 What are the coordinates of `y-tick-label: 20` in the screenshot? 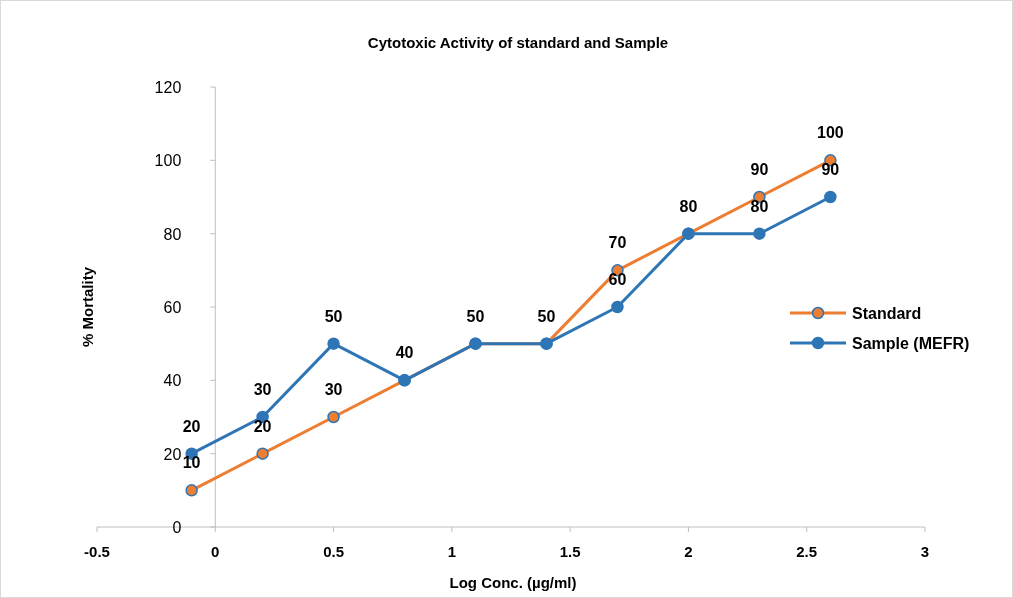 It's located at (172, 454).